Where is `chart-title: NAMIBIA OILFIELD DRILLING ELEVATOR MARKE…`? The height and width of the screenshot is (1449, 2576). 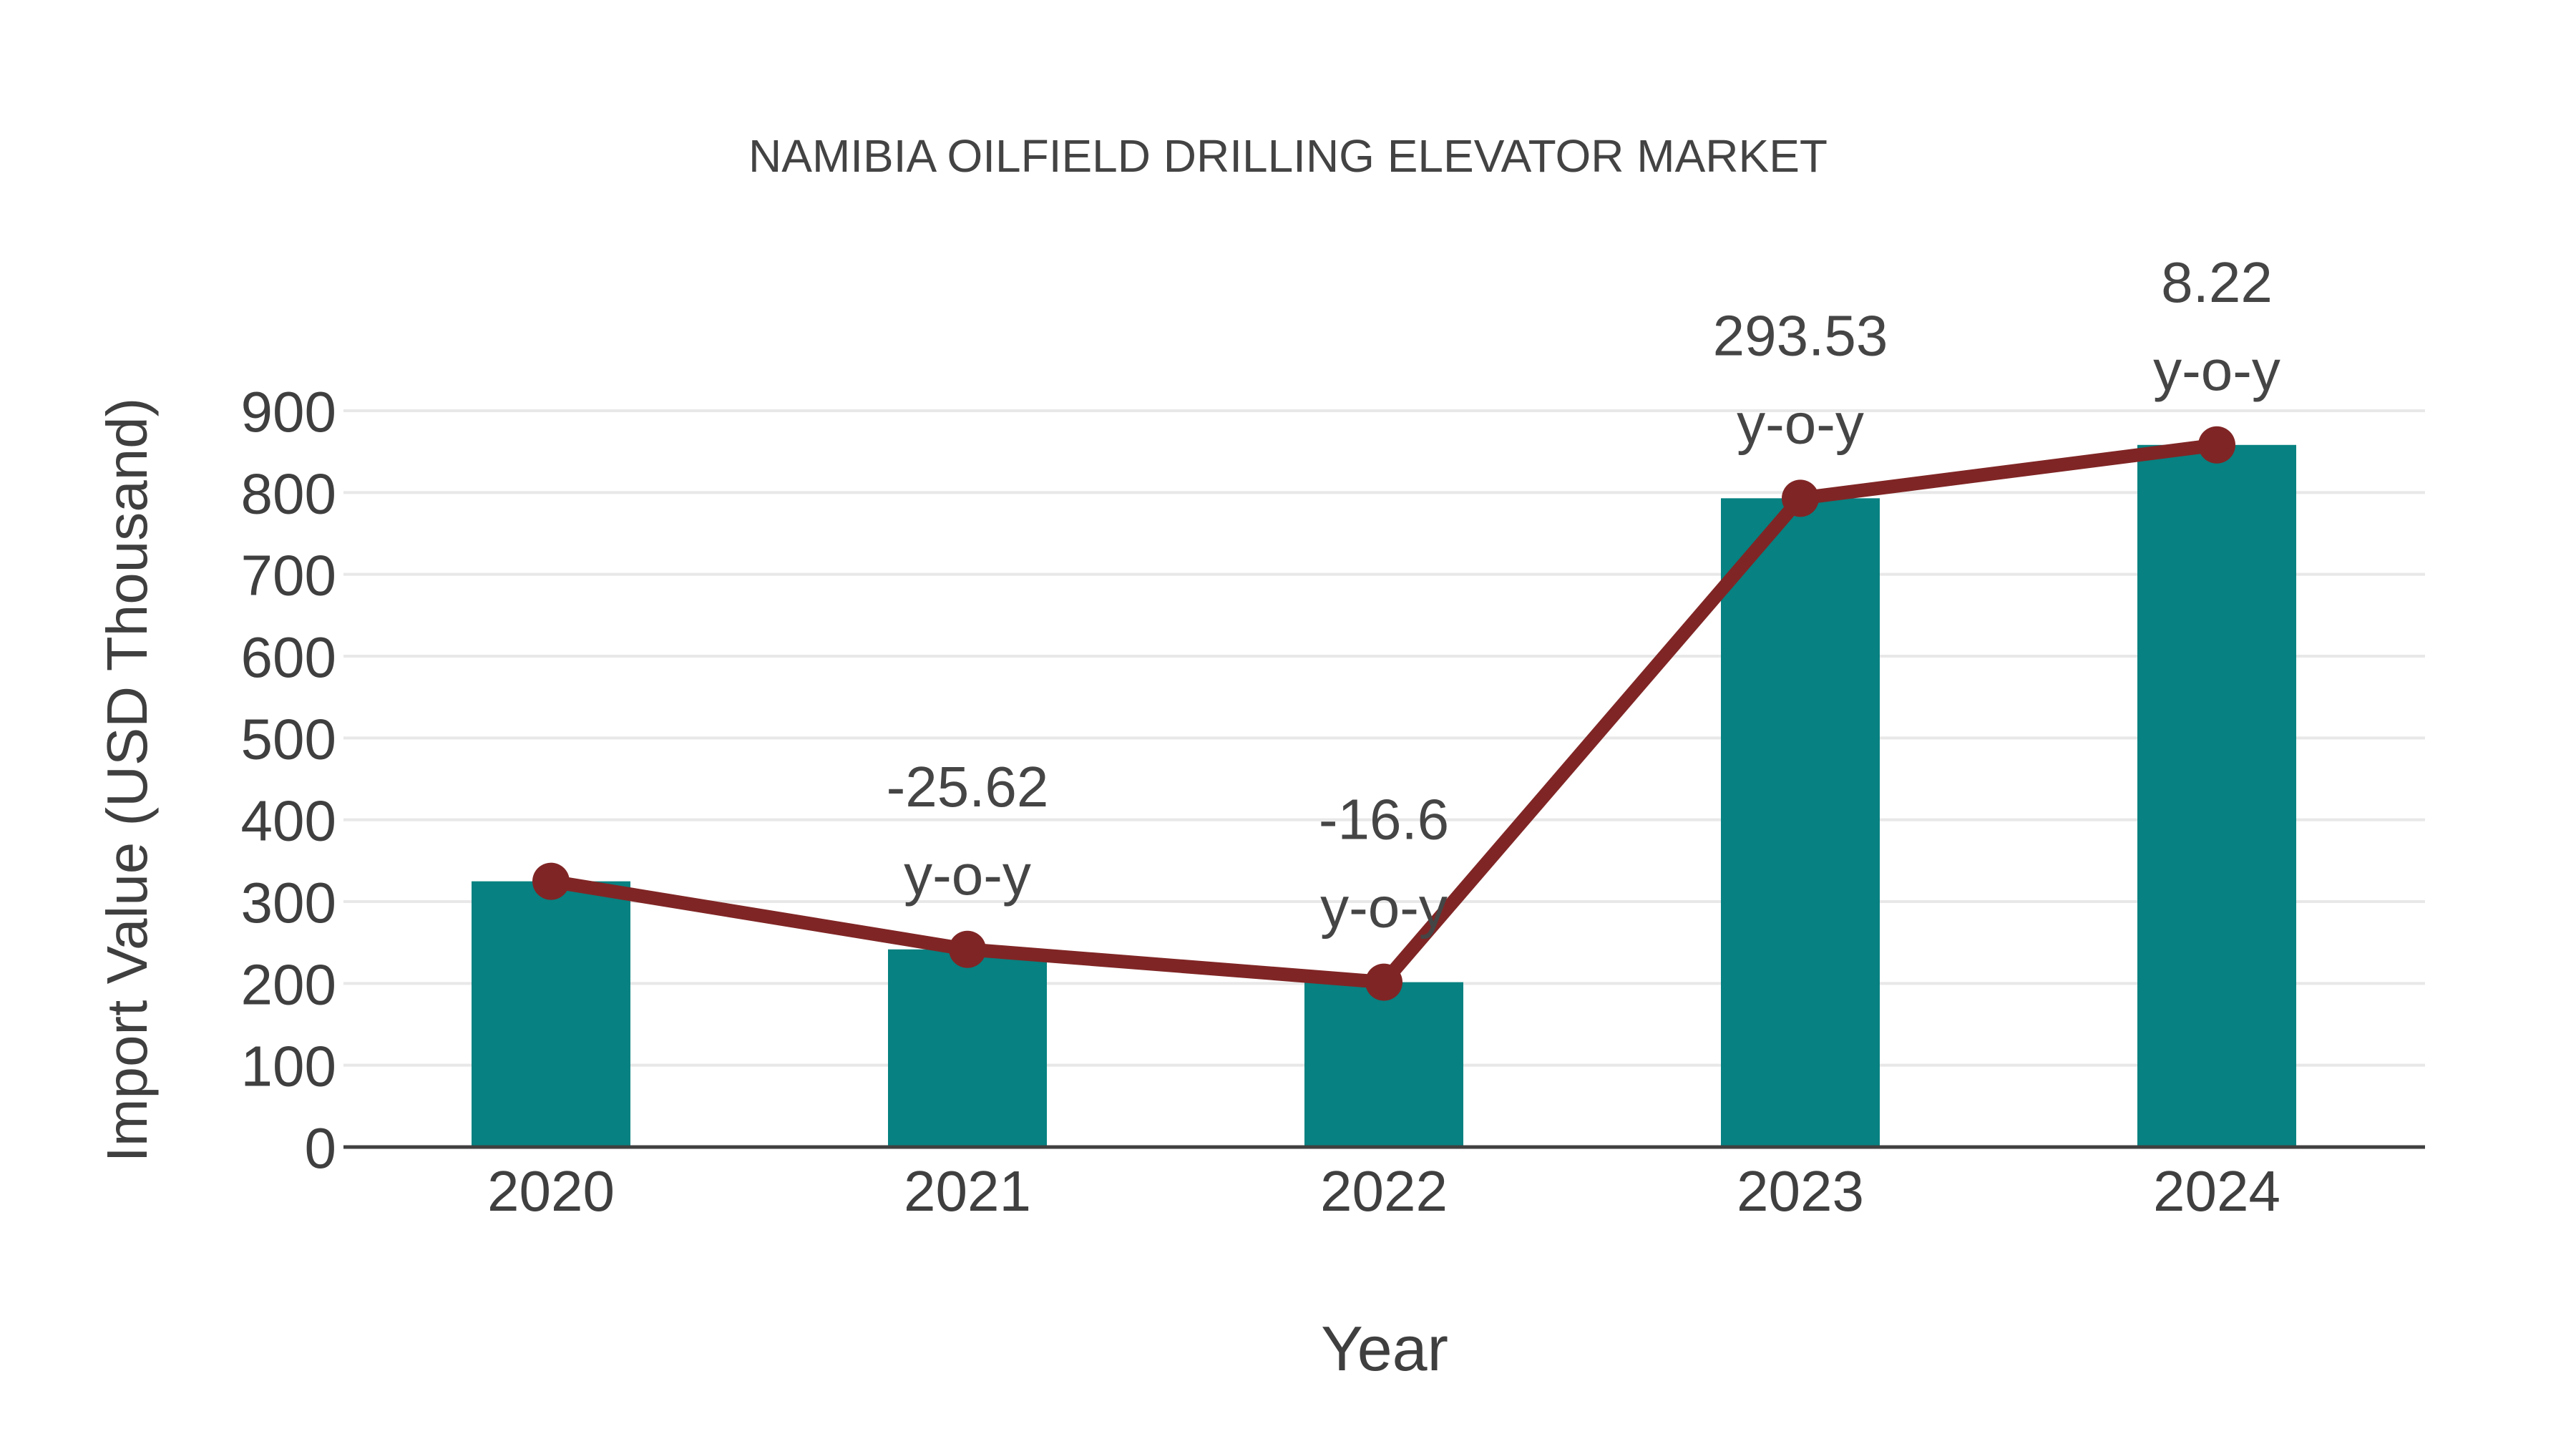 chart-title: NAMIBIA OILFIELD DRILLING ELEVATOR MARKE… is located at coordinates (1288, 156).